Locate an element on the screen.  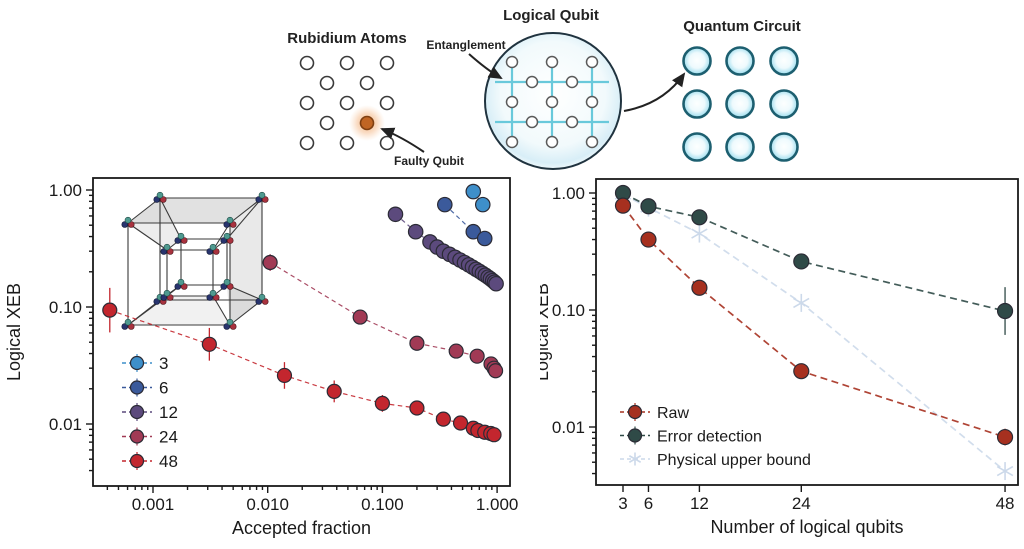
legend: 3 6 12 24 48 is located at coordinates (150, 412).